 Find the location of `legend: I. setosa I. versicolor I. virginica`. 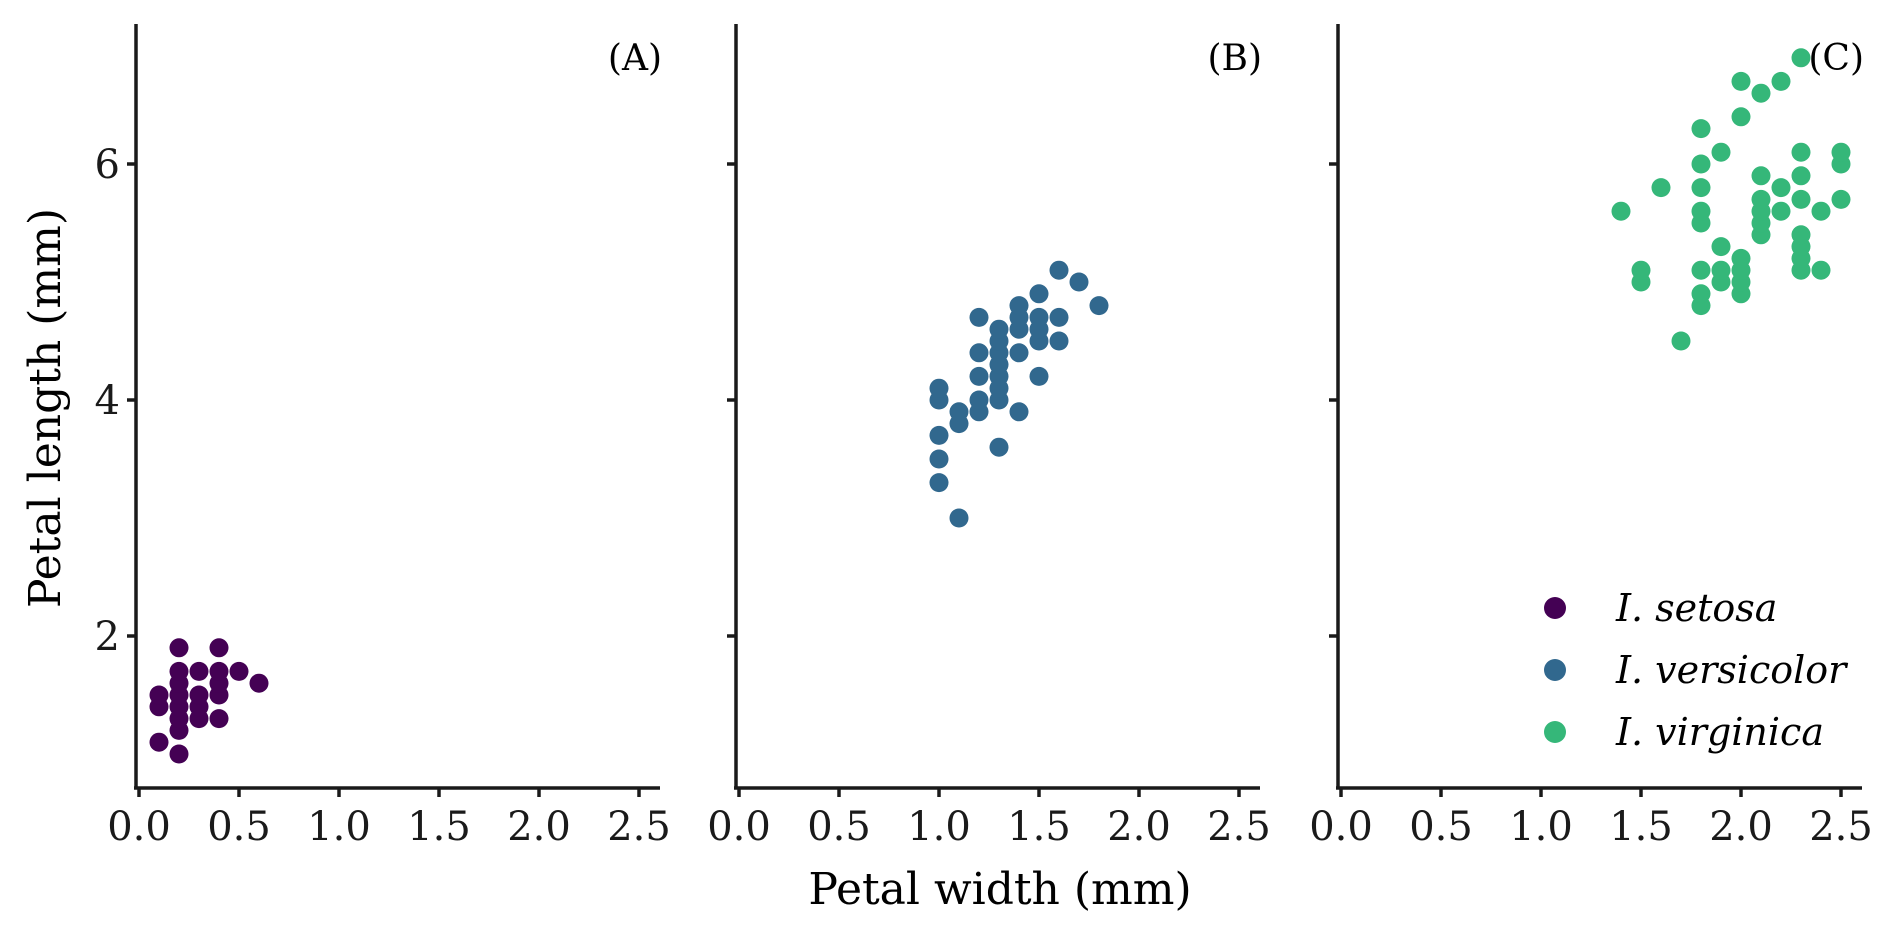

legend: I. setosa I. versicolor I. virginica is located at coordinates (1696, 670).